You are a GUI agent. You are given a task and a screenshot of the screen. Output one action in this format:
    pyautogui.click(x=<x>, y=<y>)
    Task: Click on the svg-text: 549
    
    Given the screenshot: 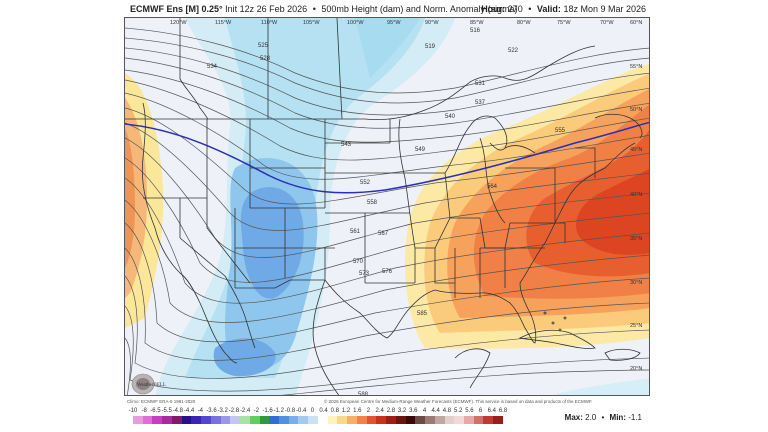 What is the action you would take?
    pyautogui.click(x=420, y=150)
    